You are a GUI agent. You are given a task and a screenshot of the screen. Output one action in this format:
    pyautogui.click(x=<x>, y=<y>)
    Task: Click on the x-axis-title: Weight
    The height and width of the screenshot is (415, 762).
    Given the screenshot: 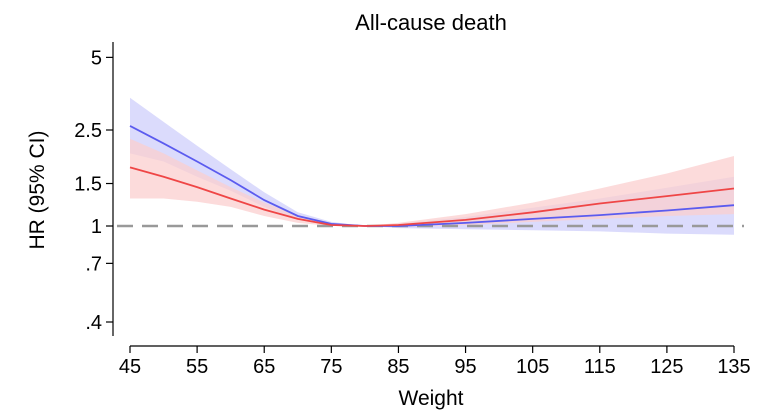 What is the action you would take?
    pyautogui.click(x=431, y=398)
    